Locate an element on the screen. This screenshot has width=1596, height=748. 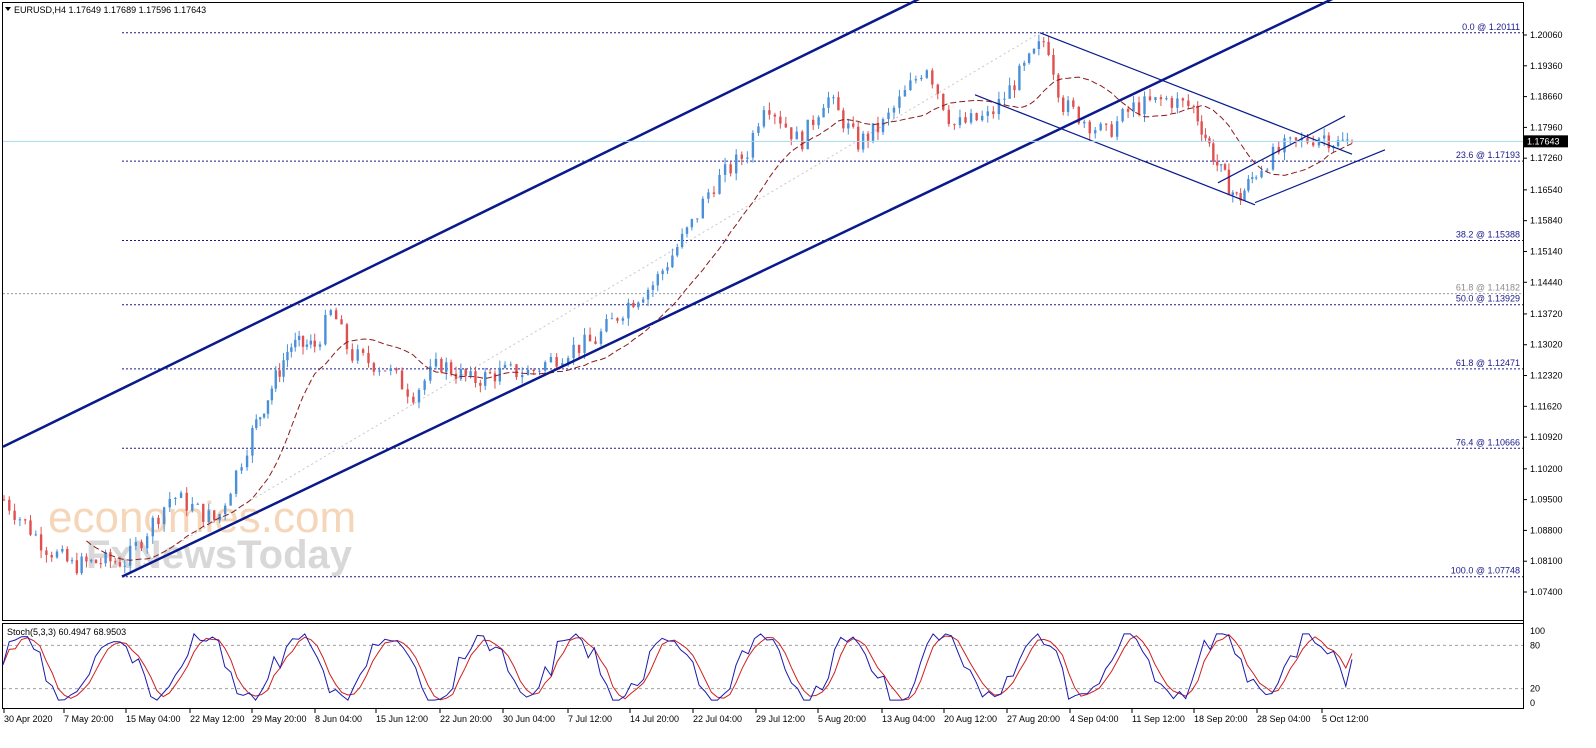
time-tick-label: 7 Jul 12:00 is located at coordinates (590, 719).